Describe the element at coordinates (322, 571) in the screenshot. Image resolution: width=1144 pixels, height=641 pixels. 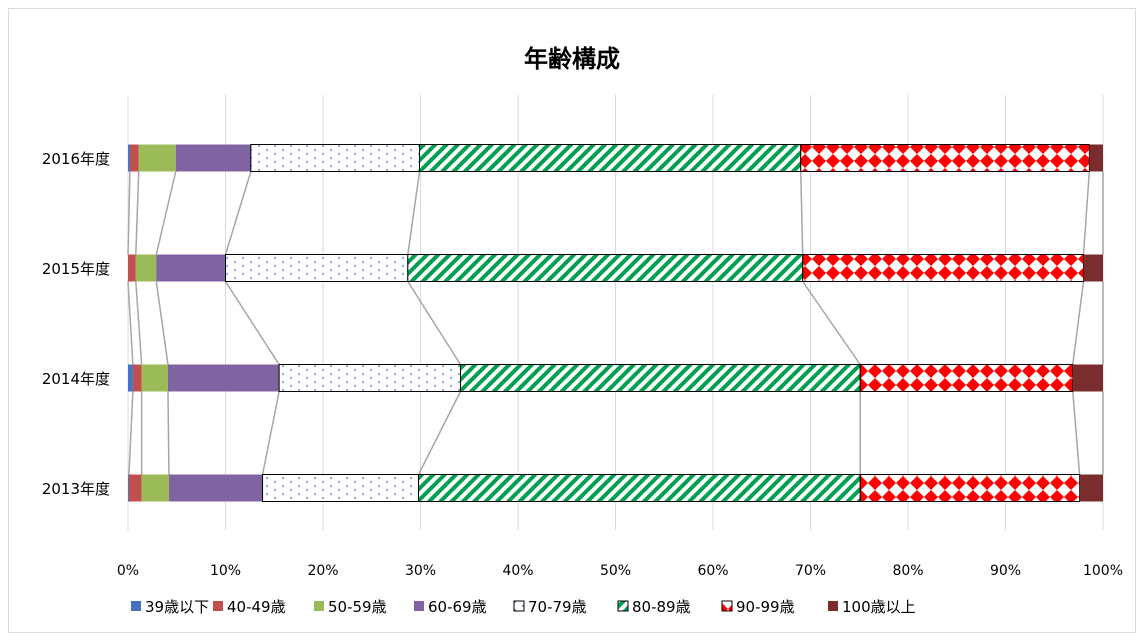
I see `x-tick-label: 20%` at that location.